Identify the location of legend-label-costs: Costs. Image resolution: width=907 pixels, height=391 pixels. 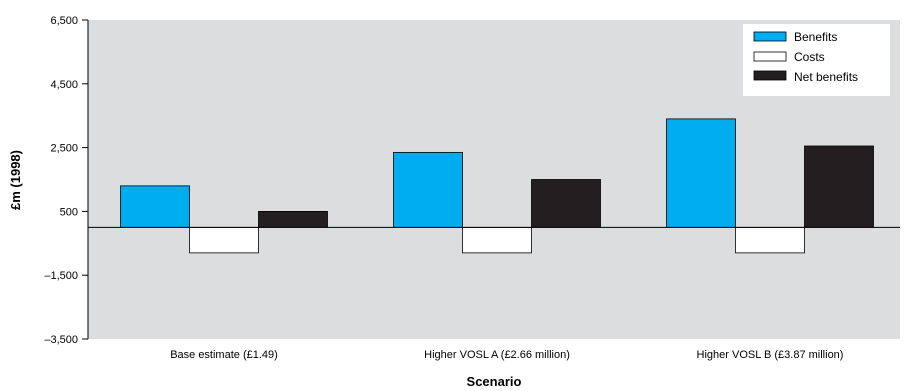
(809, 57).